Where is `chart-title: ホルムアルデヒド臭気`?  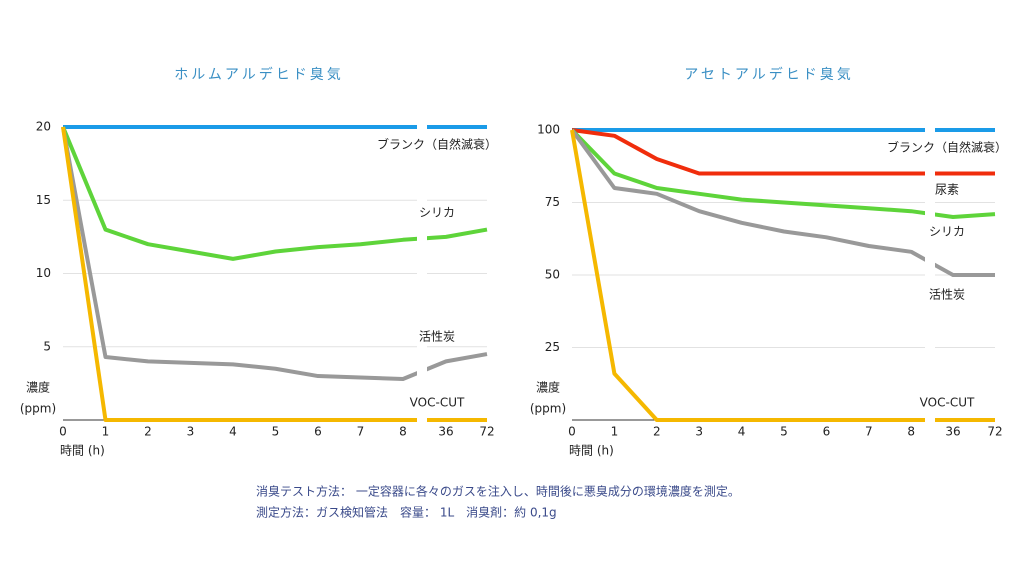 chart-title: ホルムアルデヒド臭気 is located at coordinates (259, 74).